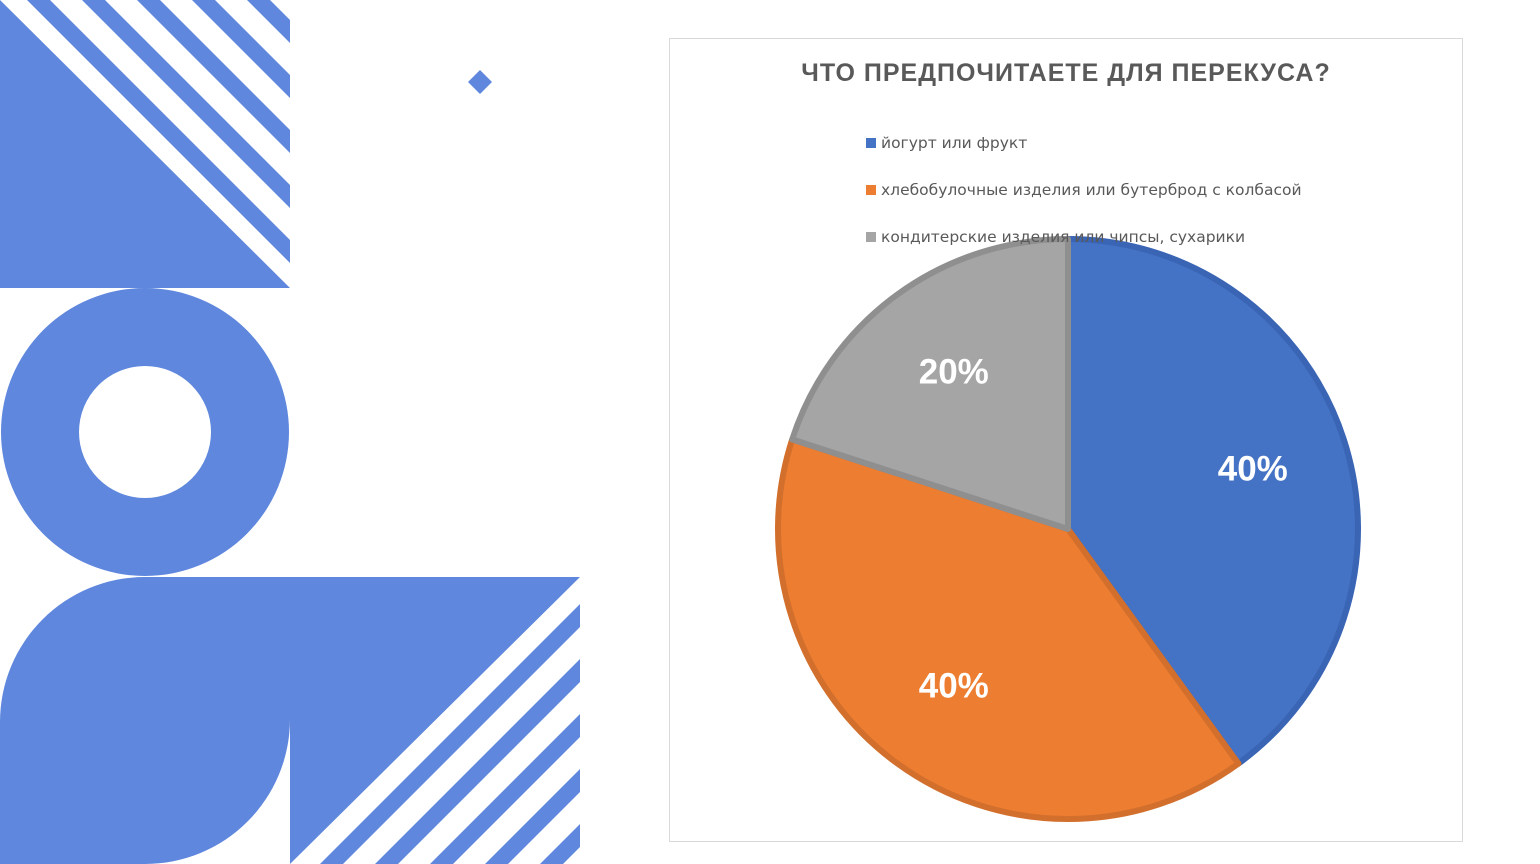 This screenshot has height=864, width=1540. Describe the element at coordinates (1063, 236) in the screenshot. I see `legend-label-confectionery-chips: кондитерские изделия или чипсы, сухарики` at that location.